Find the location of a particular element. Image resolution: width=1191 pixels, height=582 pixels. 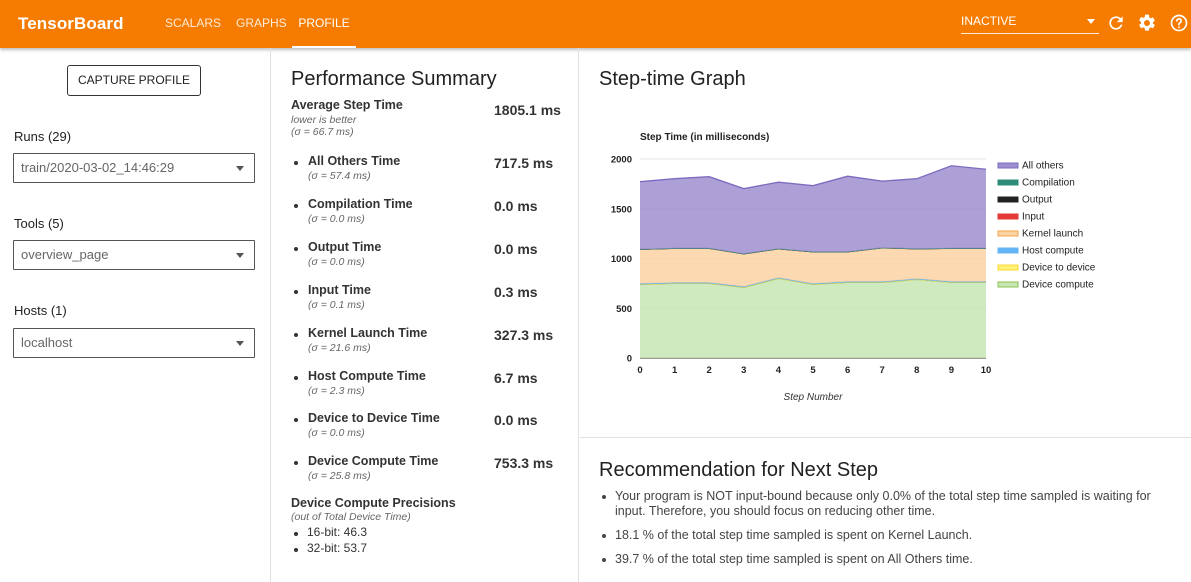

metric-name: Input Time is located at coordinates (339, 289).